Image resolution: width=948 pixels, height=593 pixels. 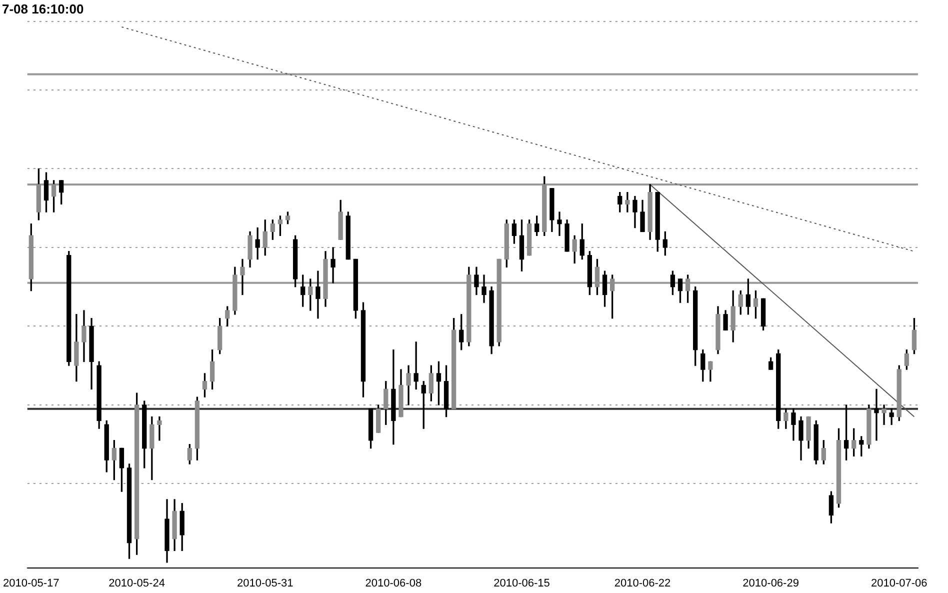 What do you see at coordinates (393, 583) in the screenshot?
I see `x-tick-label: 2010-06-08` at bounding box center [393, 583].